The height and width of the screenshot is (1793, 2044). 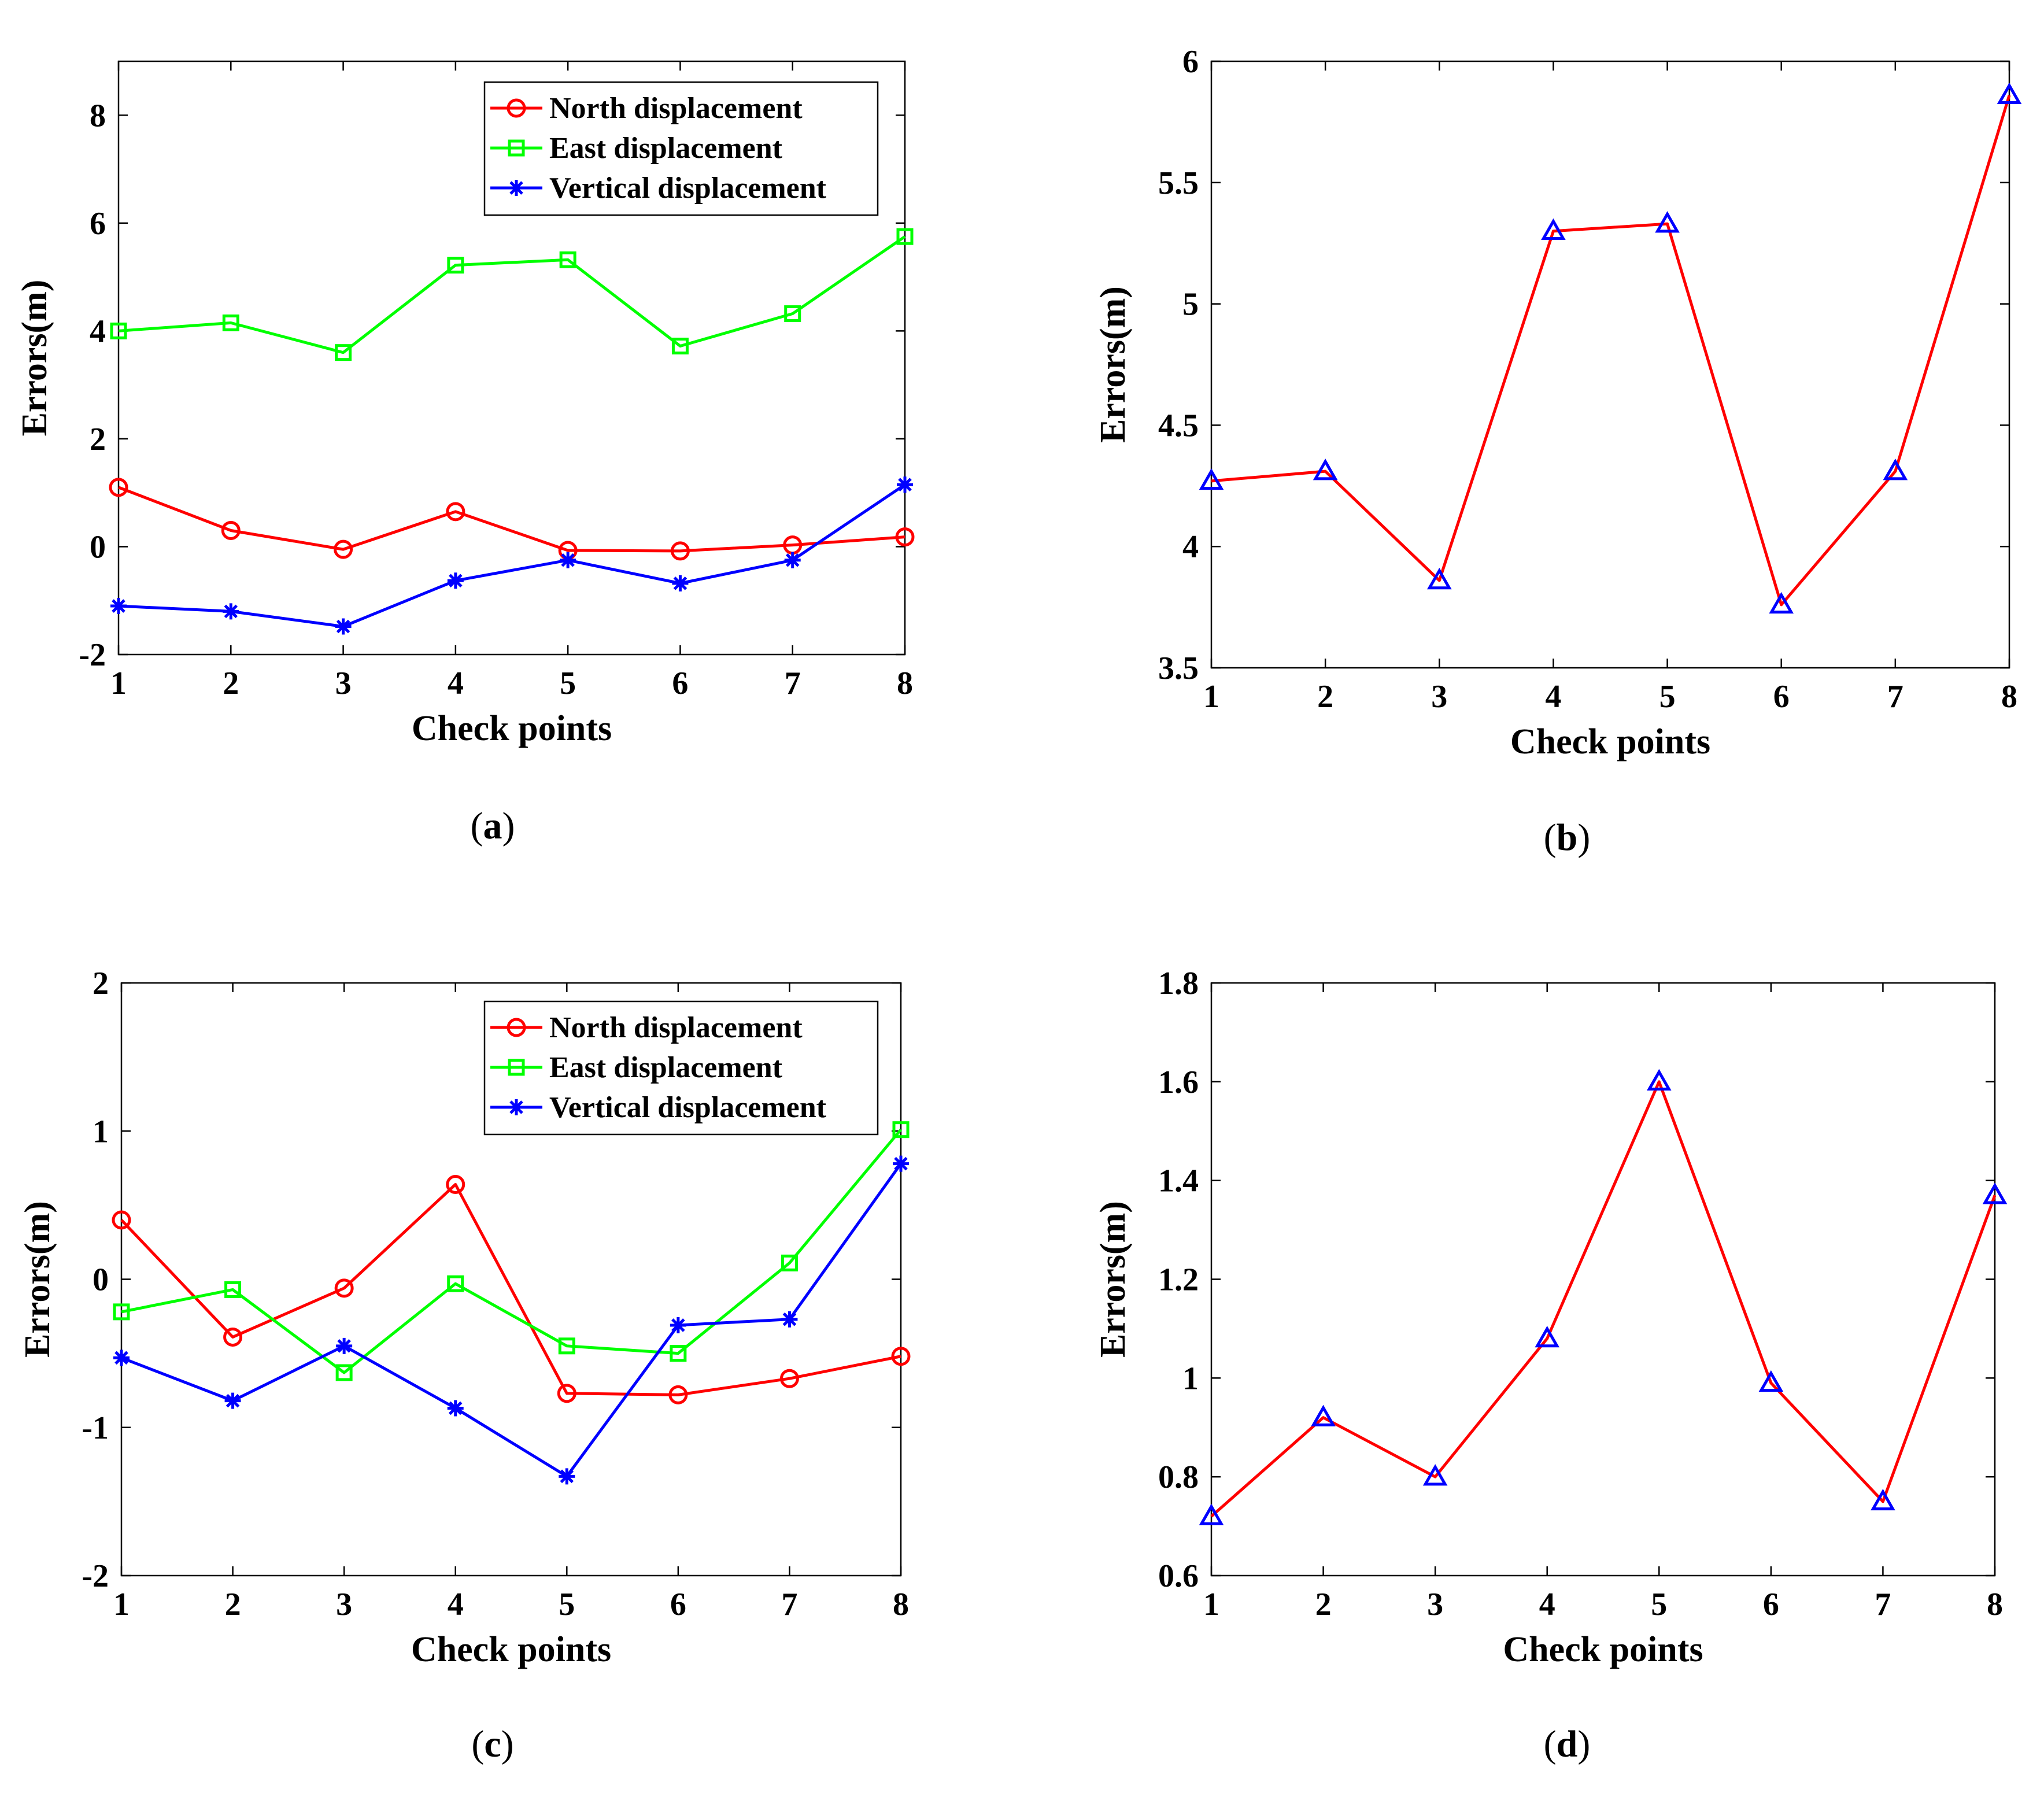 What do you see at coordinates (98, 224) in the screenshot?
I see `panel-a-y-tick-label: 6` at bounding box center [98, 224].